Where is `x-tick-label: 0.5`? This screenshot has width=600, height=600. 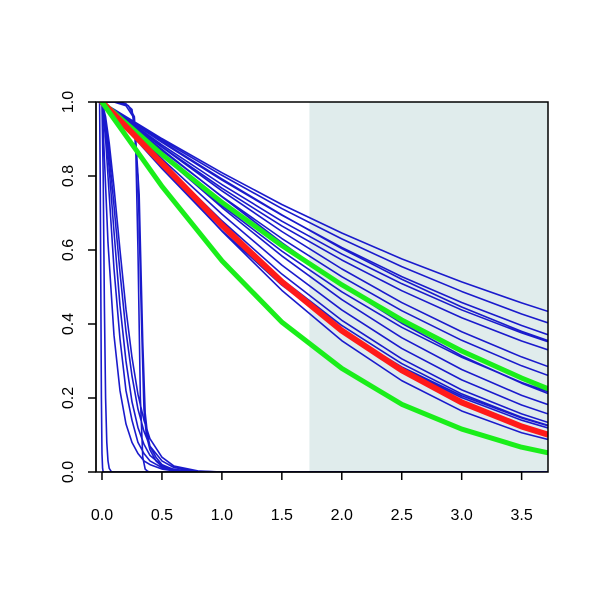
x-tick-label: 0.5 is located at coordinates (162, 515).